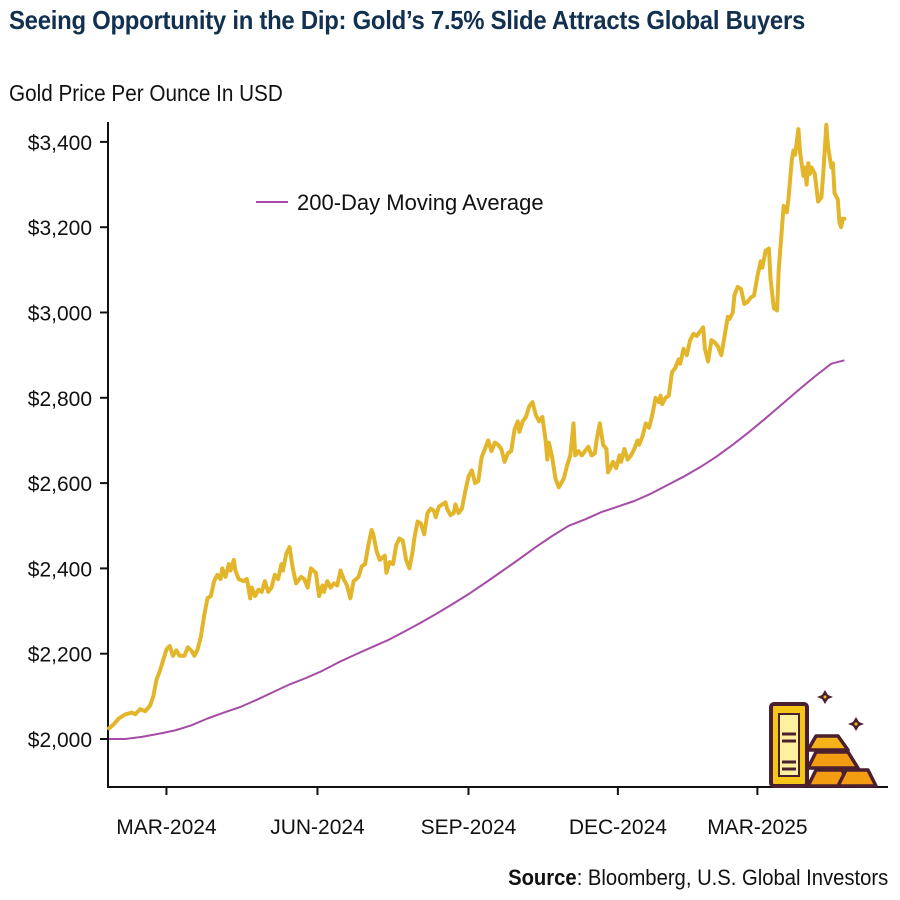 This screenshot has width=900, height=900. I want to click on legend: 200-Day Moving Average, so click(400, 202).